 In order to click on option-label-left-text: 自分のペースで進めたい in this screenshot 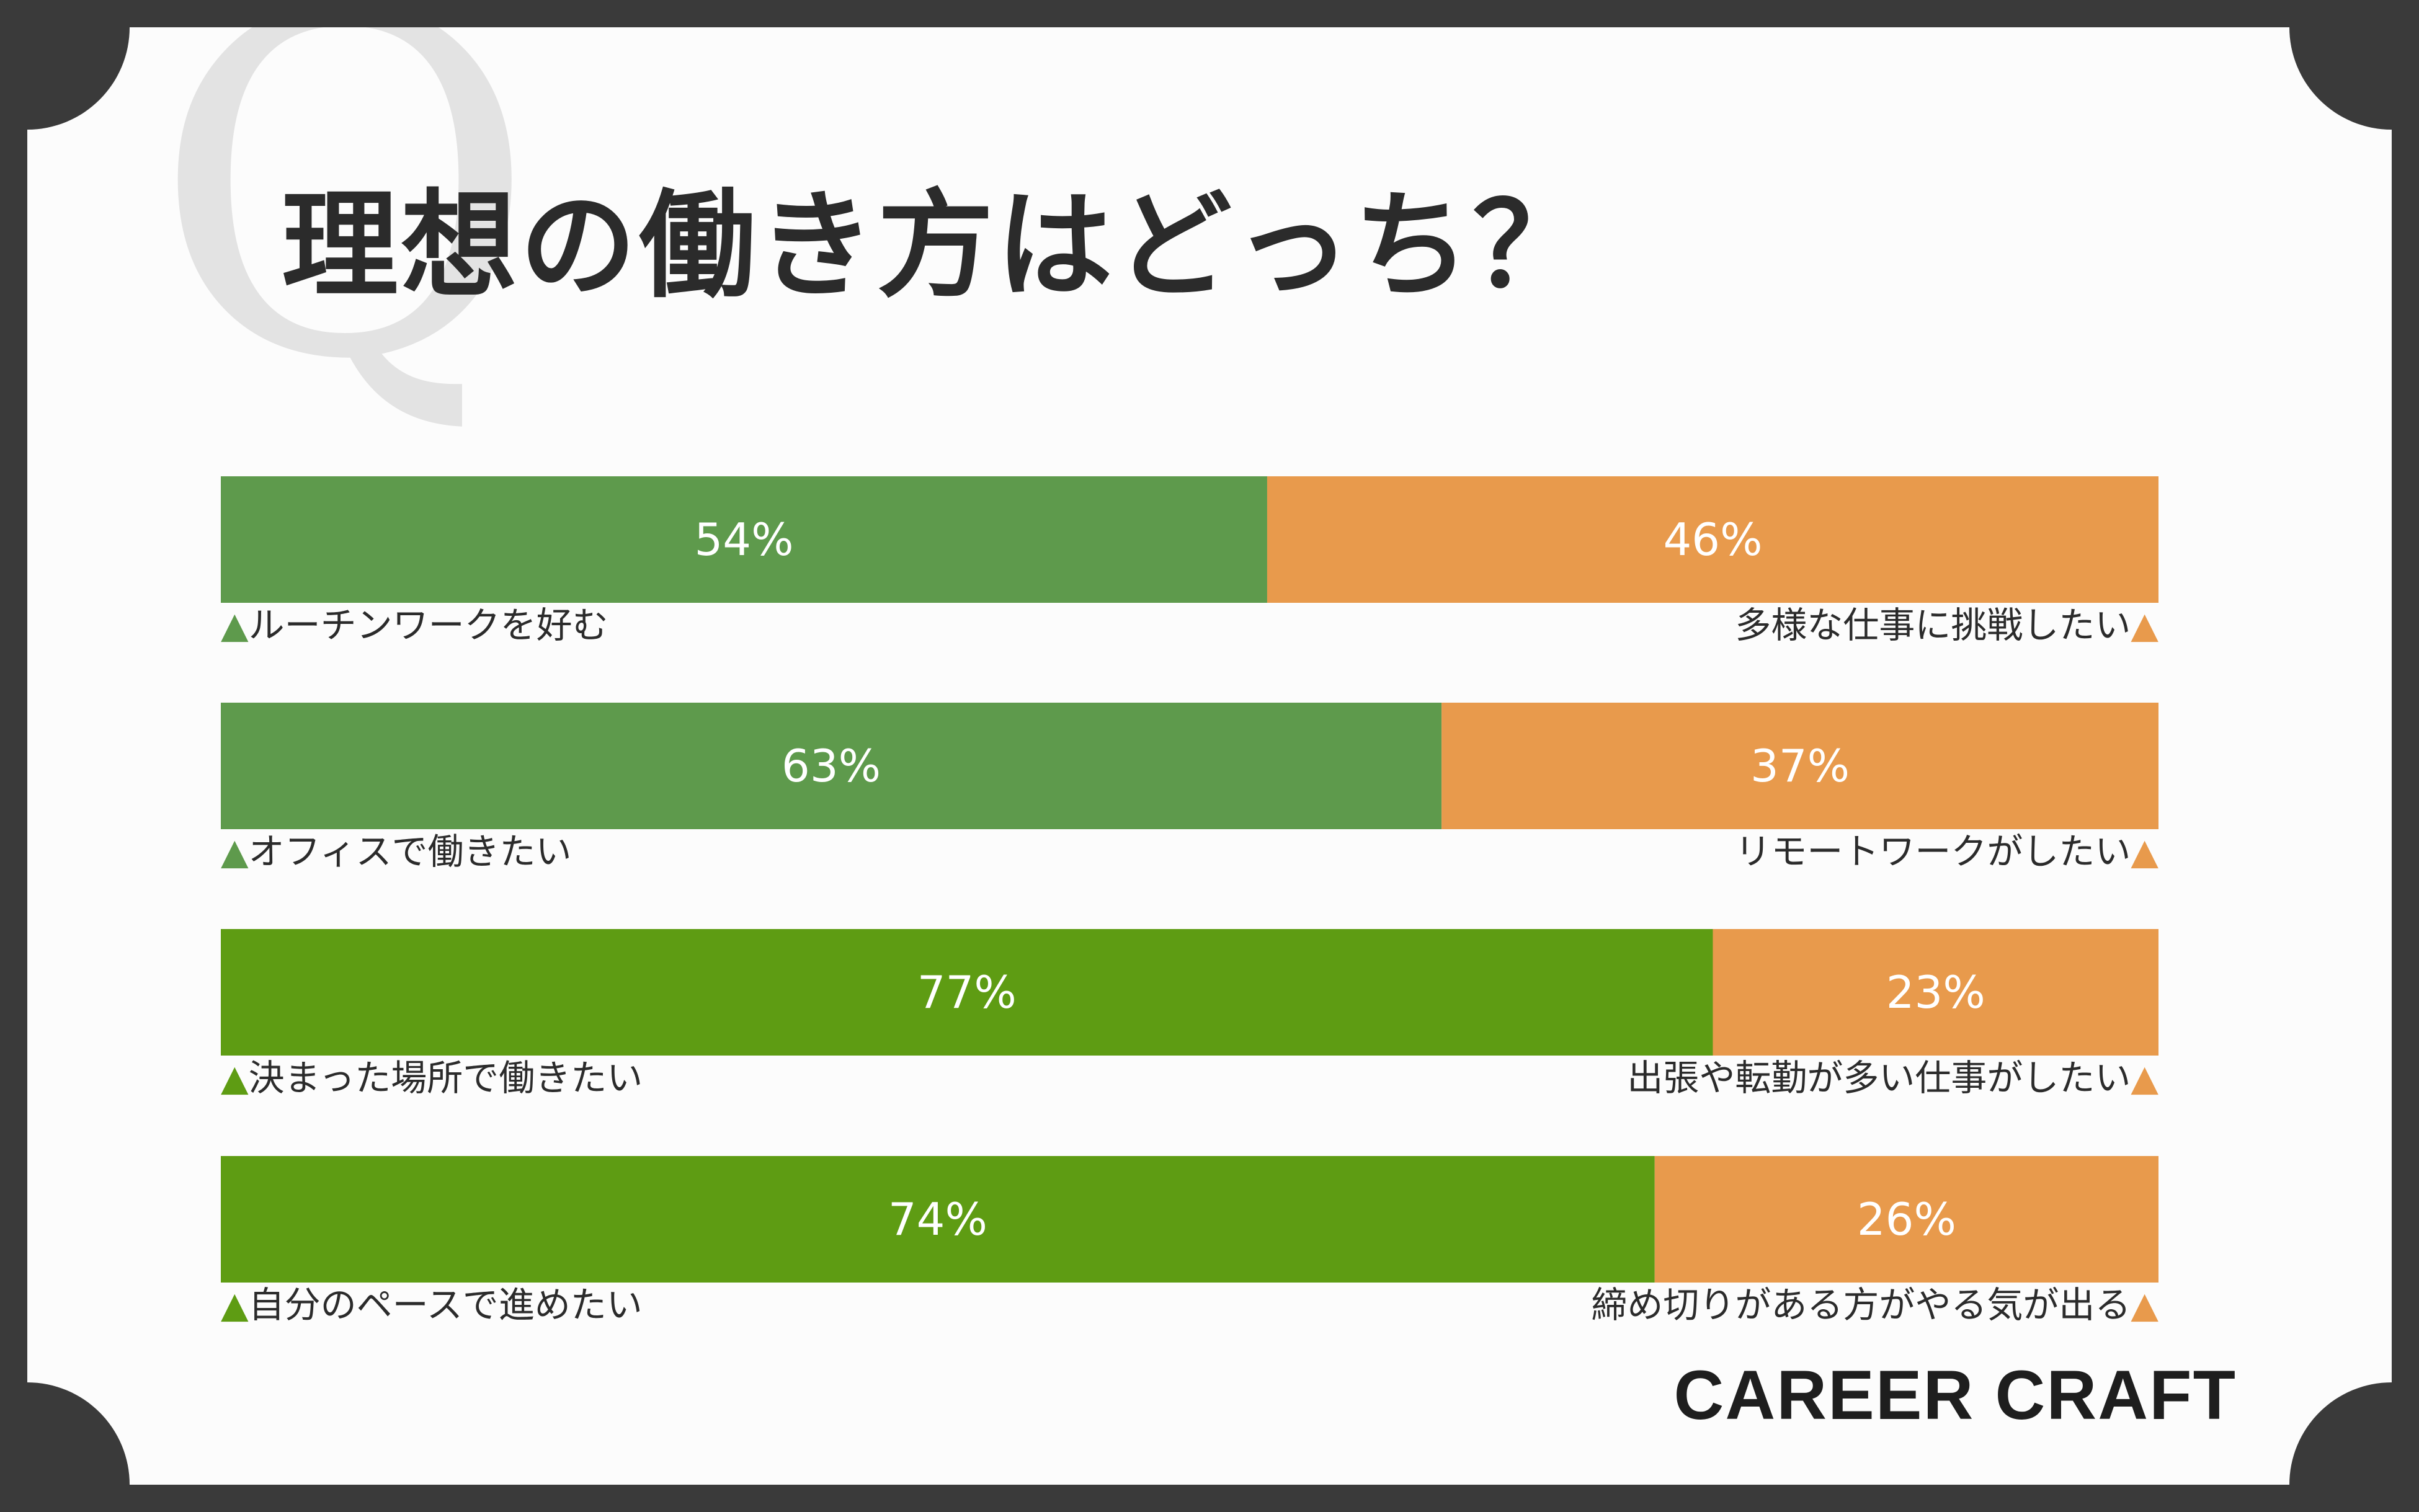, I will do `click(446, 1305)`.